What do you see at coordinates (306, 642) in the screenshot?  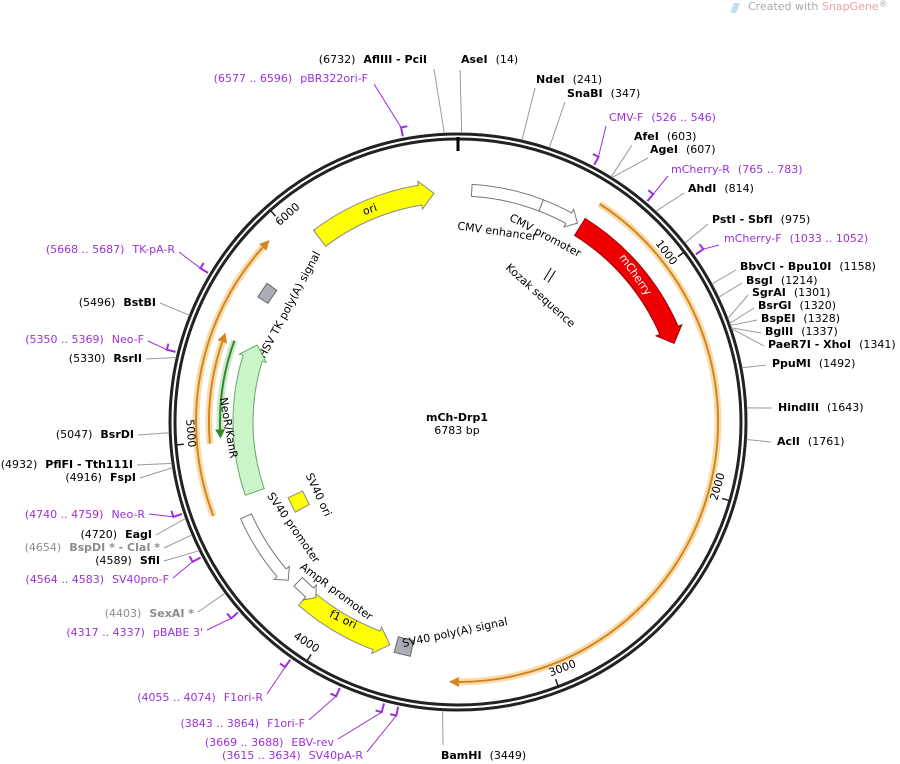 I see `coordinate-label: 4000` at bounding box center [306, 642].